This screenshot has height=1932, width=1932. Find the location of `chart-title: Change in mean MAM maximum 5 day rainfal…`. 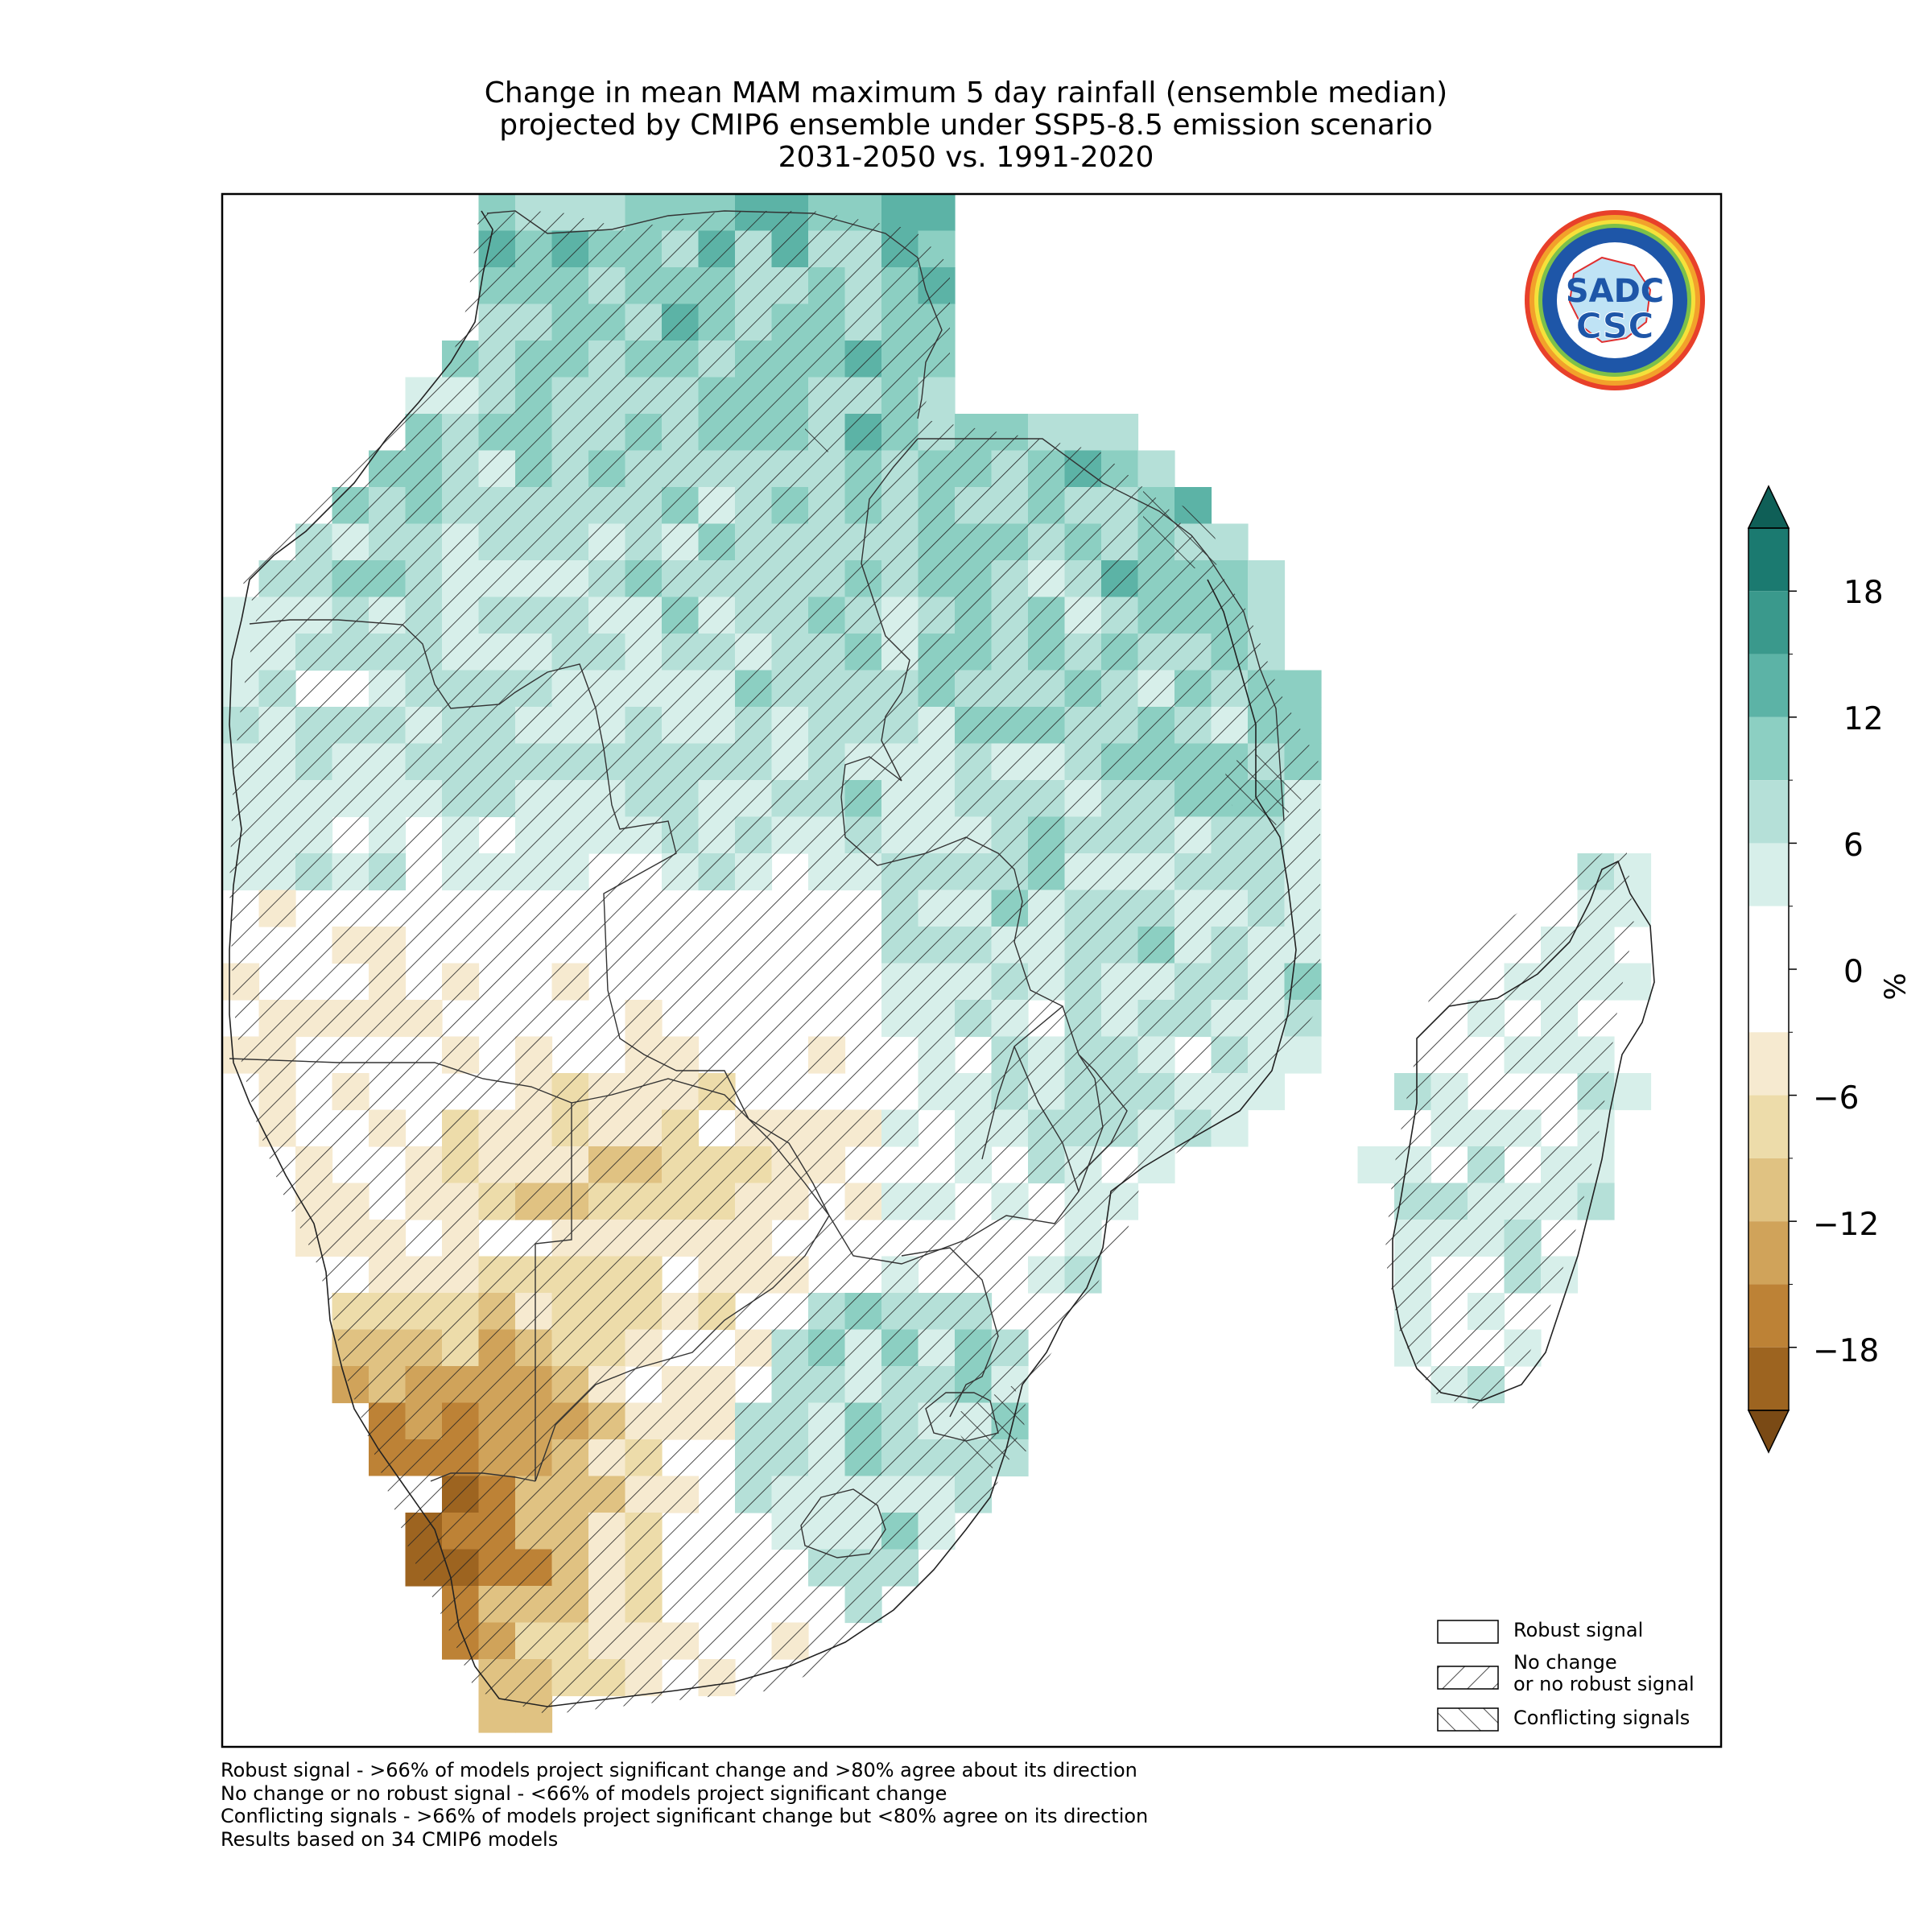

chart-title: Change in mean MAM maximum 5 day rainfal… is located at coordinates (966, 126).